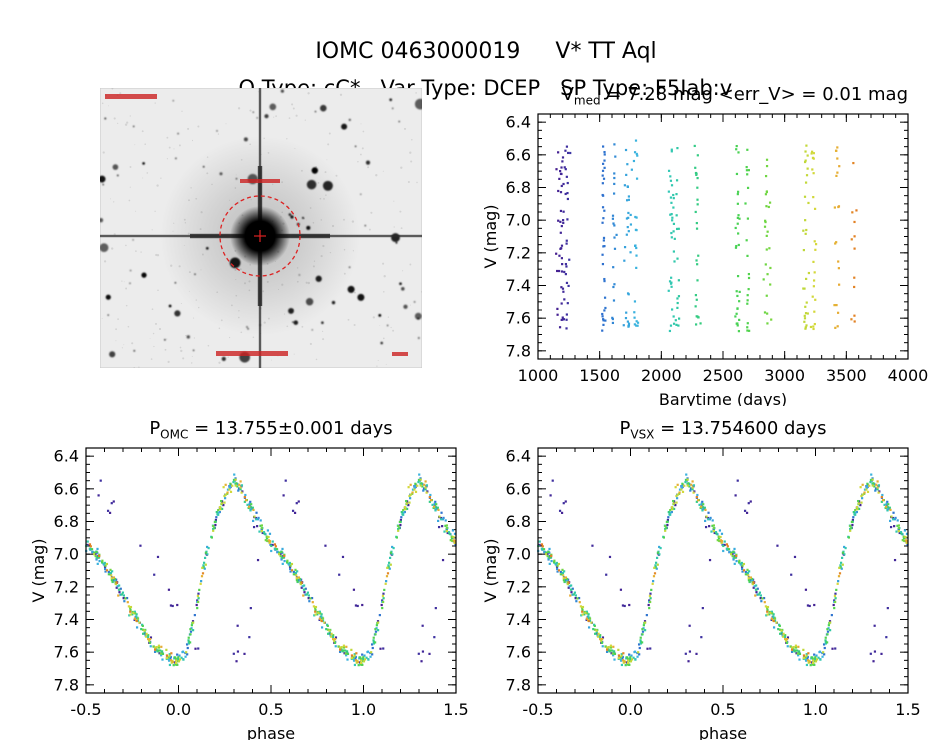 The height and width of the screenshot is (747, 944). I want to click on target-circle-marker, so click(260, 236).